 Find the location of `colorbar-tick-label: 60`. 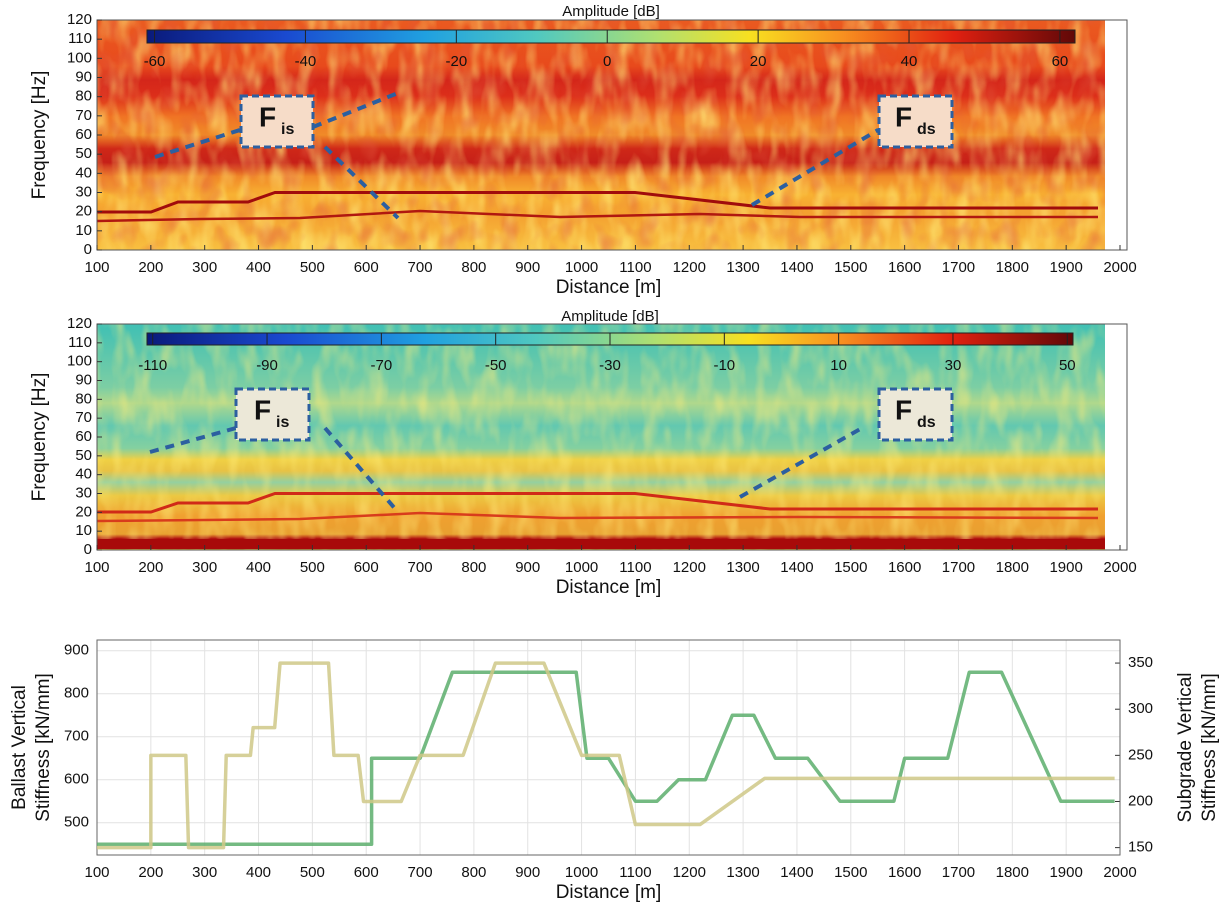

colorbar-tick-label: 60 is located at coordinates (1060, 61).